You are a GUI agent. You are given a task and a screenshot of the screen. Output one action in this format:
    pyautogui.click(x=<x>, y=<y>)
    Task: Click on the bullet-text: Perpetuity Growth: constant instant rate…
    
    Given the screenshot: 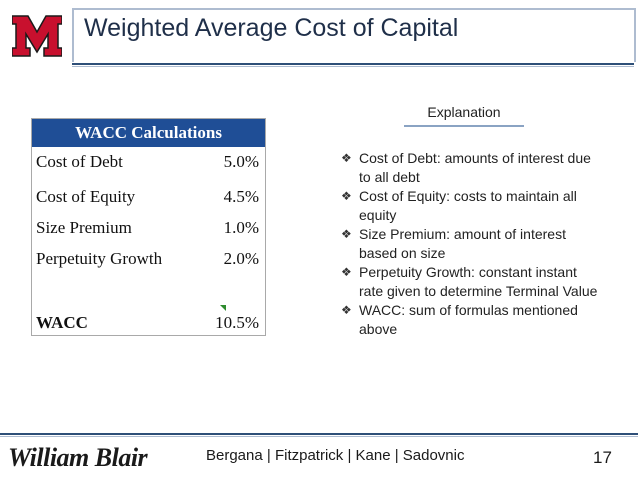 What is the action you would take?
    pyautogui.click(x=478, y=281)
    